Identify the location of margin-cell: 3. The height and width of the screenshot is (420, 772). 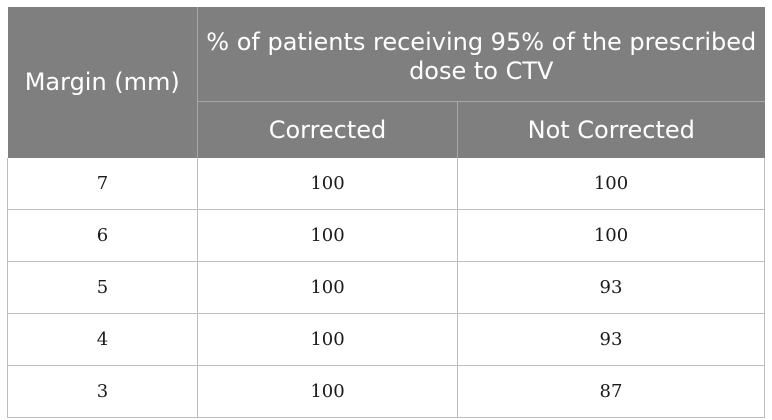
(102, 391).